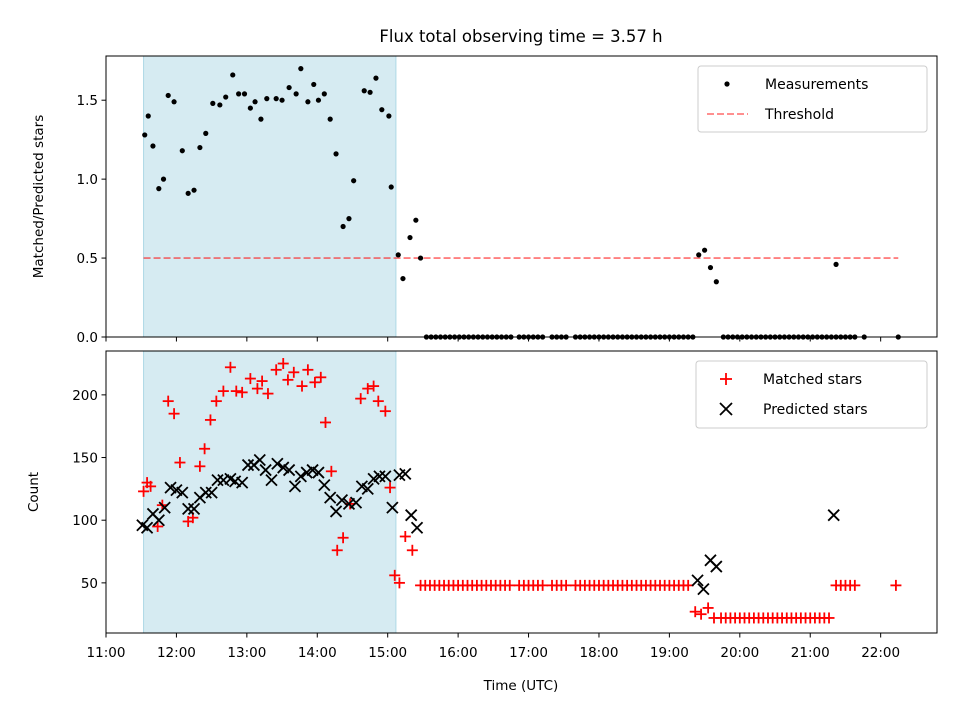  I want to click on bottom-y-tick-label: 100, so click(85, 521).